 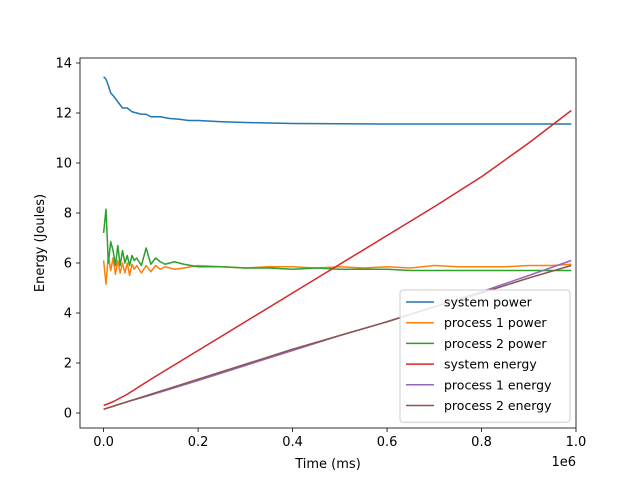 What do you see at coordinates (68, 214) in the screenshot?
I see `y-tick-label: 8` at bounding box center [68, 214].